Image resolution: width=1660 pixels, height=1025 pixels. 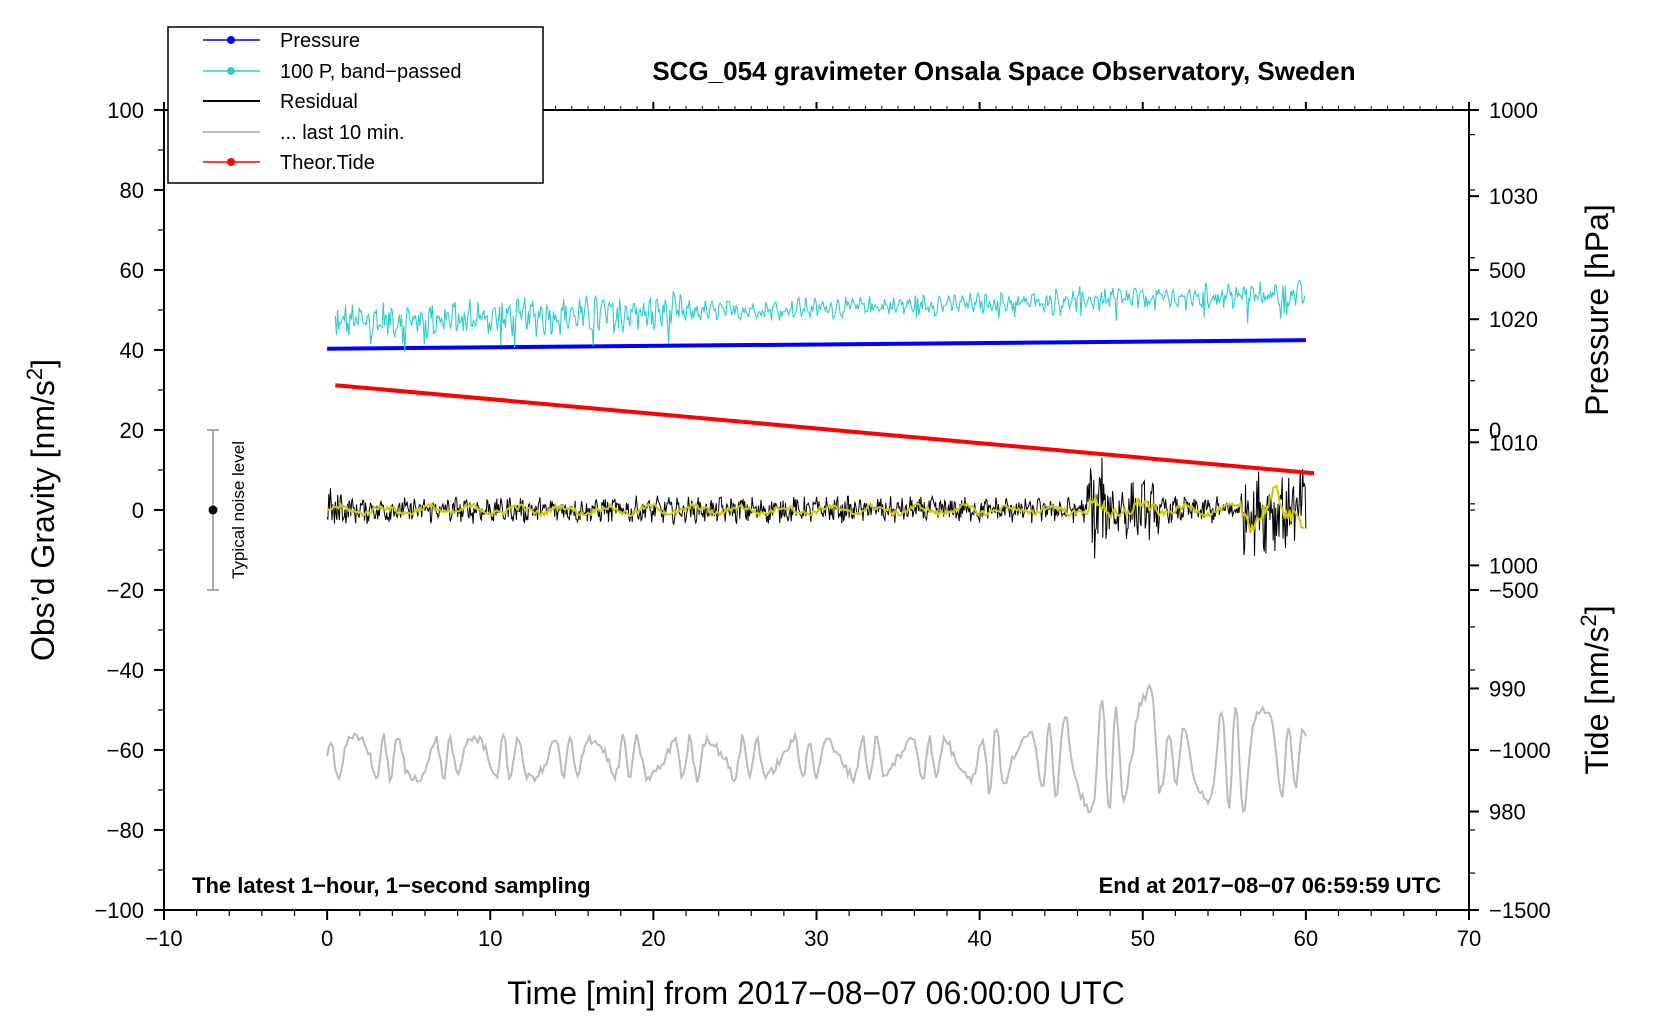 I want to click on x-axis-label: Time [min] from 2017−08−07 06:00:00 UTC, so click(x=816, y=993).